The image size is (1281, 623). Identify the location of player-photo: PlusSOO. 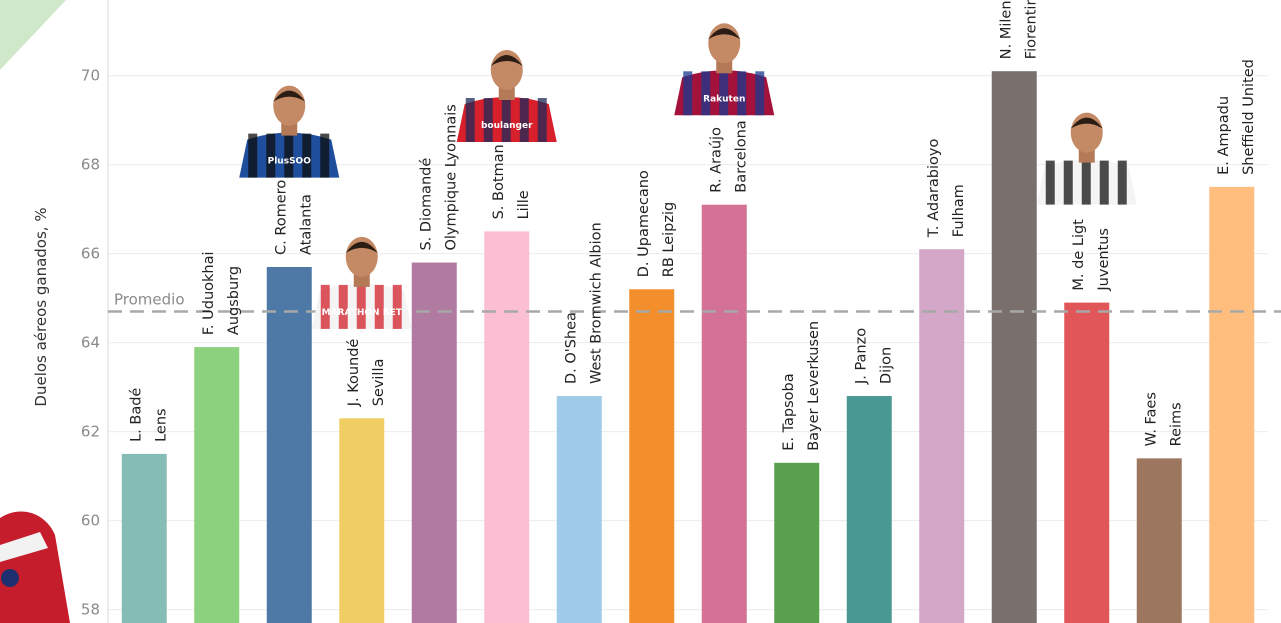
(289, 131).